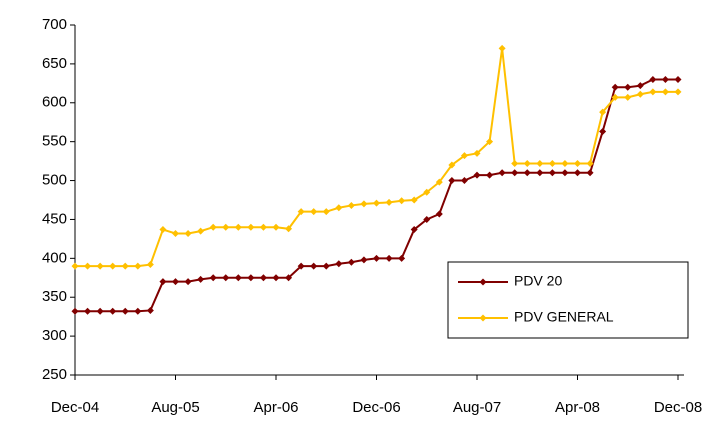 This screenshot has height=422, width=726. I want to click on y-tick-label: 550, so click(54, 141).